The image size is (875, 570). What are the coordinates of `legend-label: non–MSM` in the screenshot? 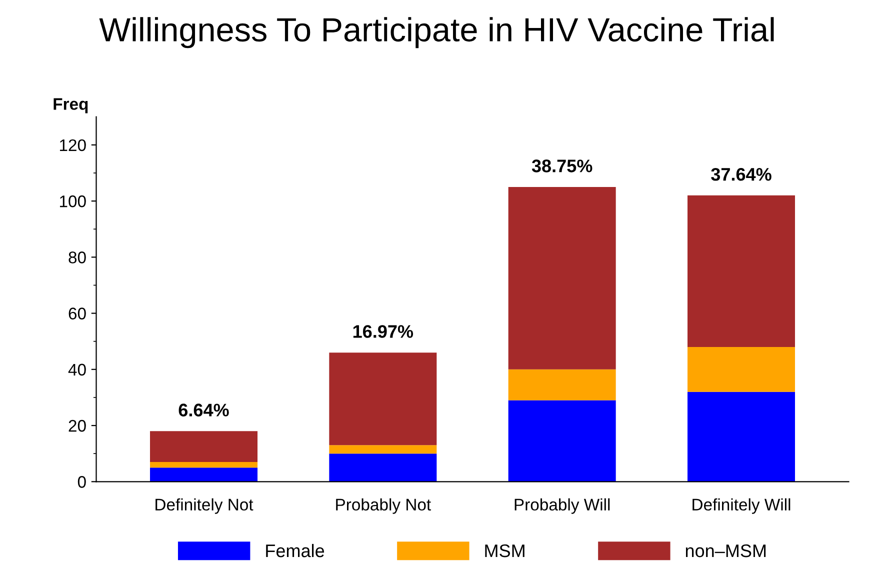 It's located at (726, 551).